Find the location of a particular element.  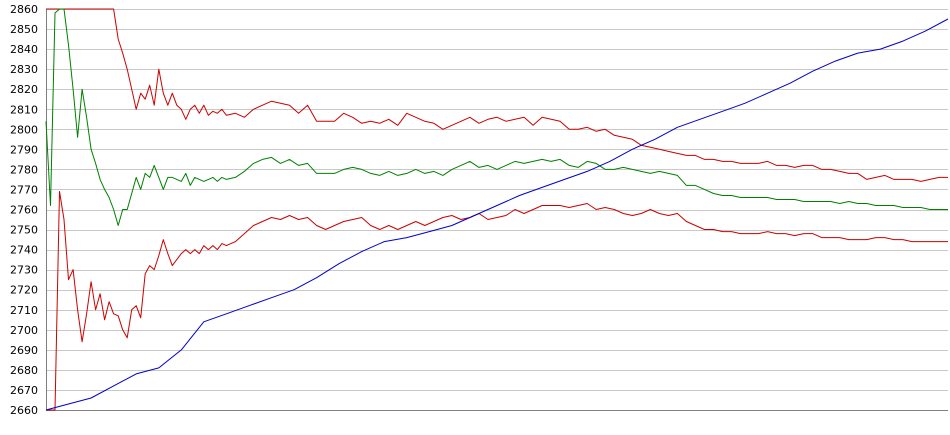

y-tick-label: 2780 is located at coordinates (24, 169).